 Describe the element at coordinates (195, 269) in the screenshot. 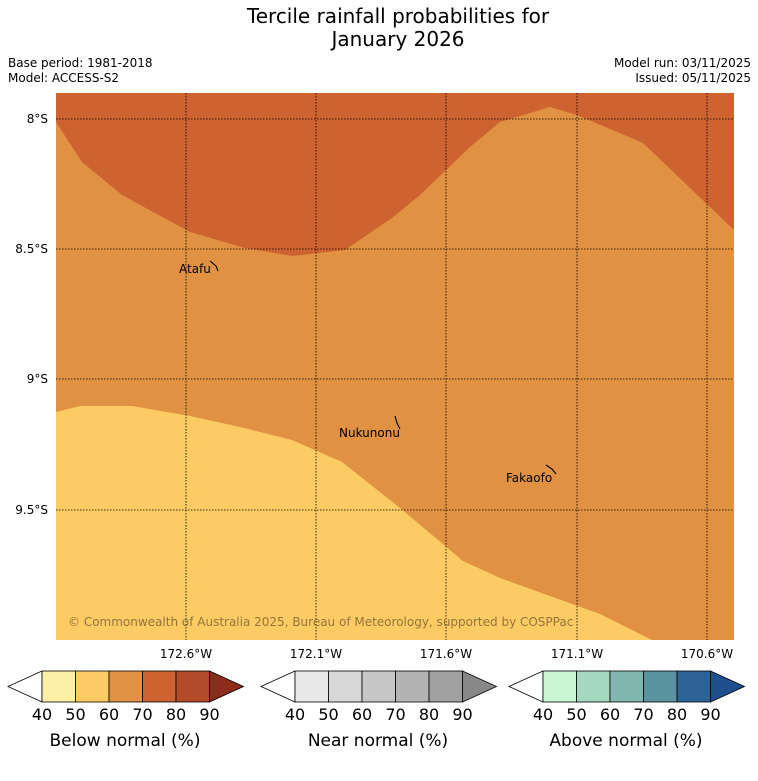

I see `place-label-atafu: Atafu` at that location.